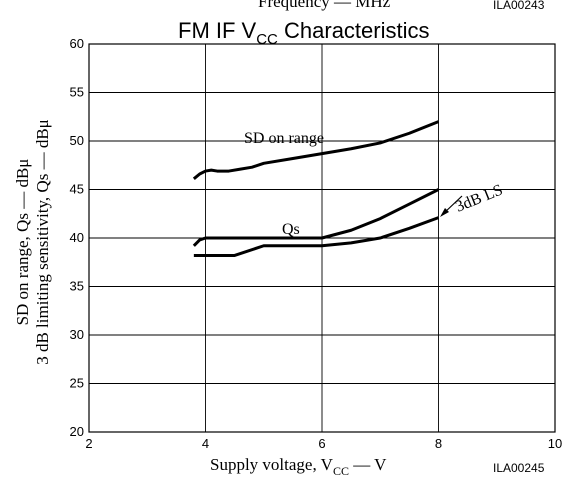 The image size is (565, 477). I want to click on x-tick-labels: 2 4 6 8 10, so click(323, 443).